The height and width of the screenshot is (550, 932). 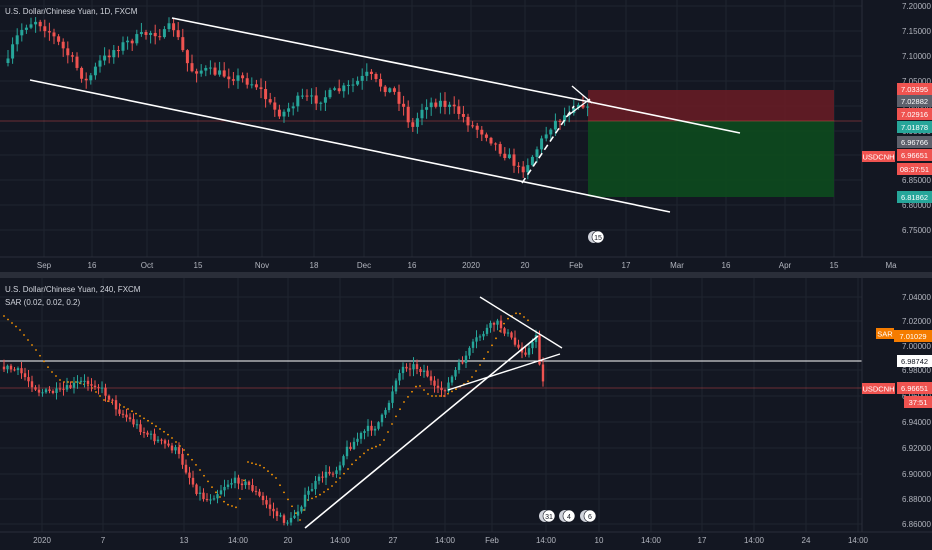 What do you see at coordinates (198, 265) in the screenshot?
I see `top-time-label: 15` at bounding box center [198, 265].